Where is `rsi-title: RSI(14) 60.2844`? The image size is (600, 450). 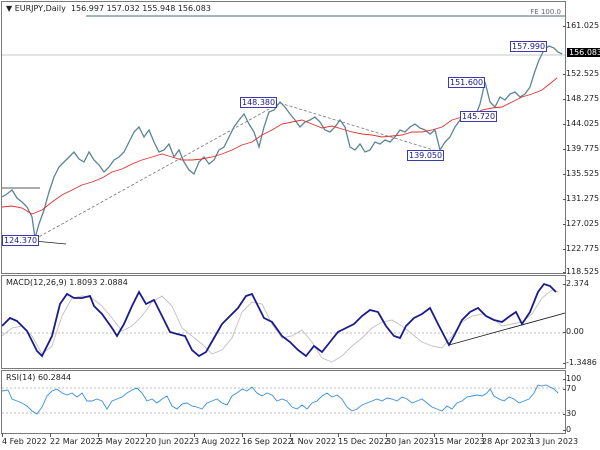
rsi-title: RSI(14) 60.2844 is located at coordinates (39, 377).